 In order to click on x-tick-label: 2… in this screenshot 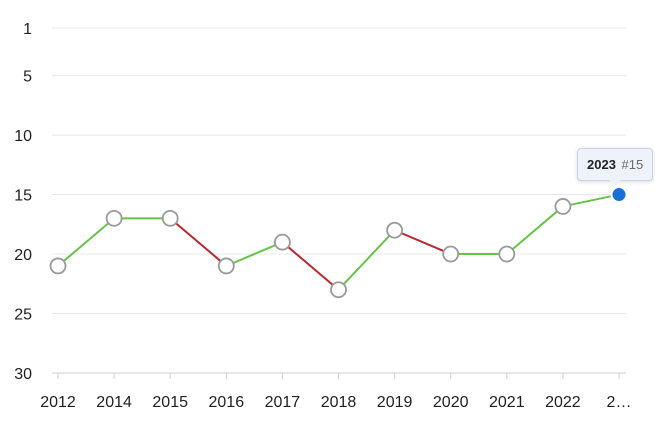, I will do `click(619, 402)`.